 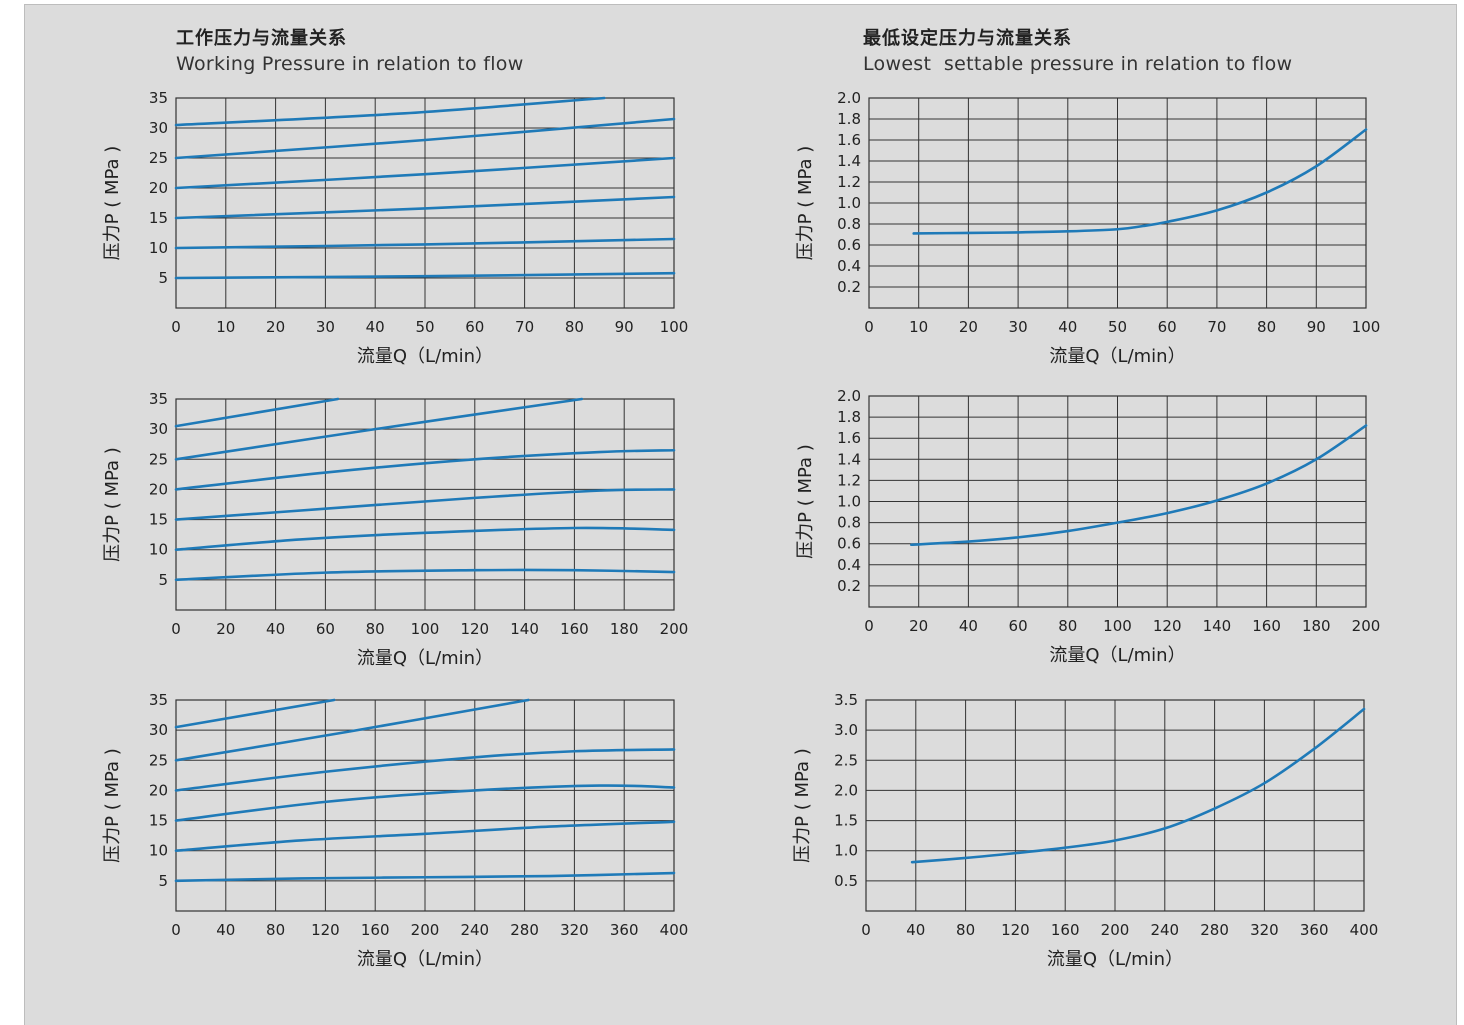 I want to click on y-tick-label: 3.0, so click(x=846, y=730).